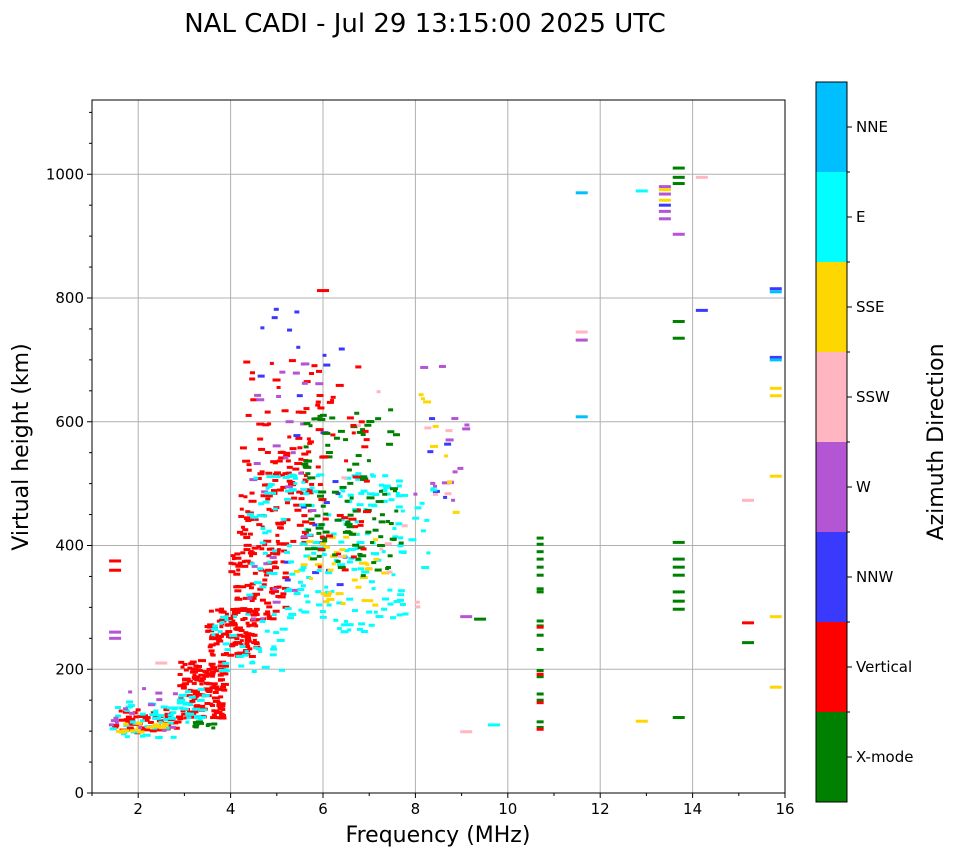 The width and height of the screenshot is (958, 857). What do you see at coordinates (507, 809) in the screenshot?
I see `x-tick-label: 10` at bounding box center [507, 809].